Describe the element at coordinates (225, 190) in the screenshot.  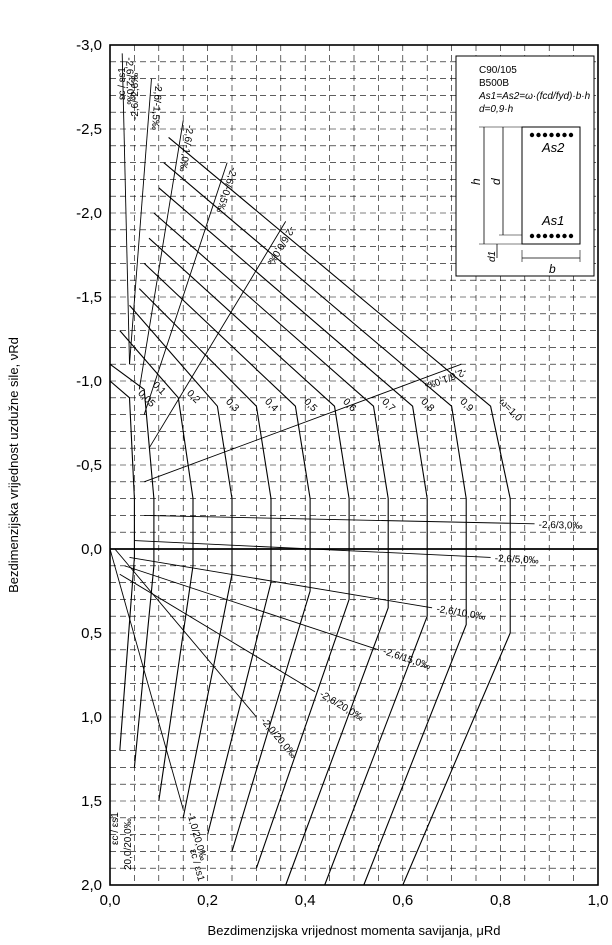
I see `strain-label: -2,6/-0,5‰` at that location.